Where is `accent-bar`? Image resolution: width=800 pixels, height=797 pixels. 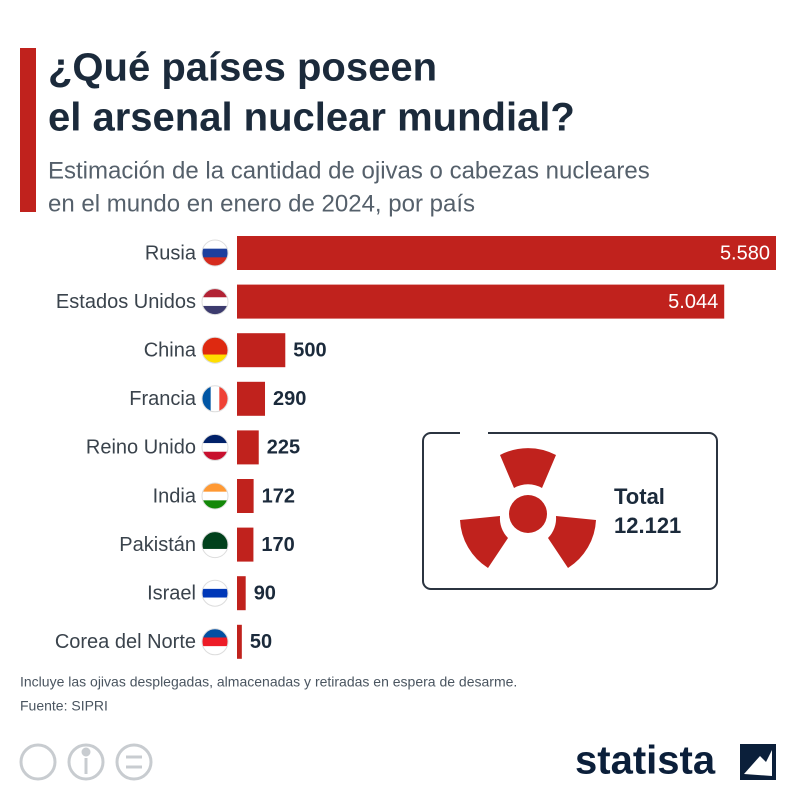
accent-bar is located at coordinates (28, 130).